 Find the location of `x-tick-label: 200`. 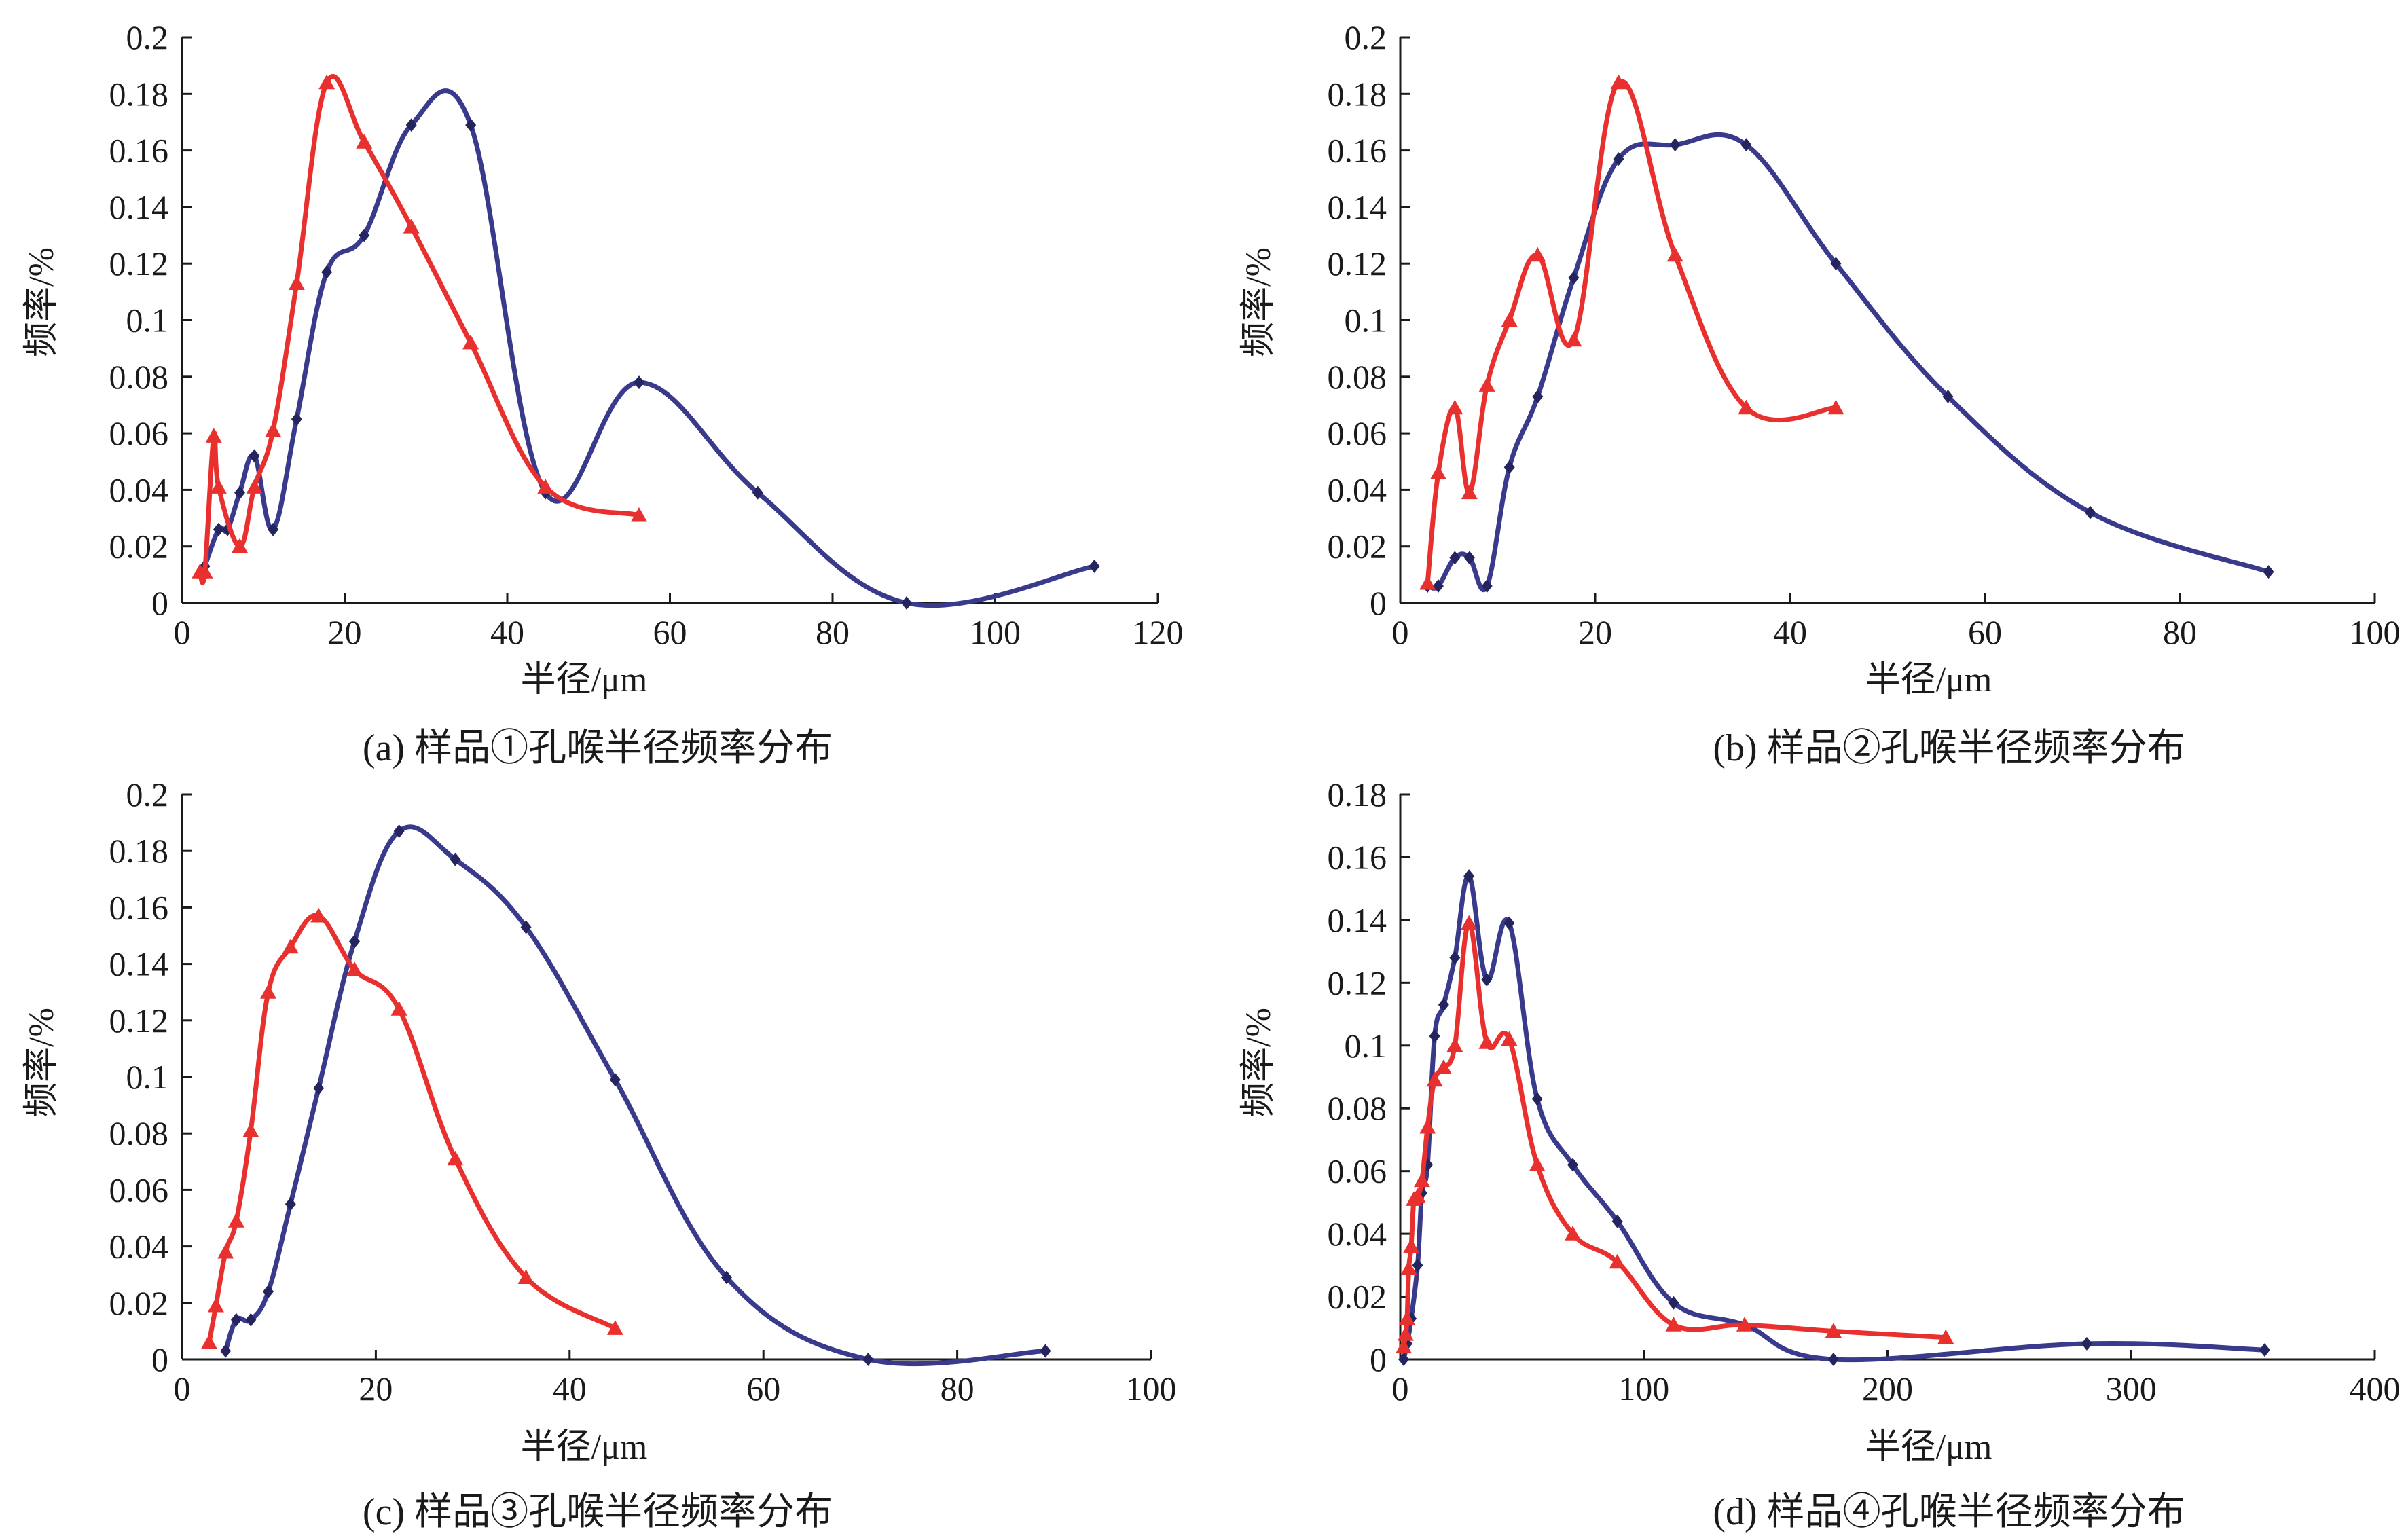

x-tick-label: 200 is located at coordinates (1888, 1389).